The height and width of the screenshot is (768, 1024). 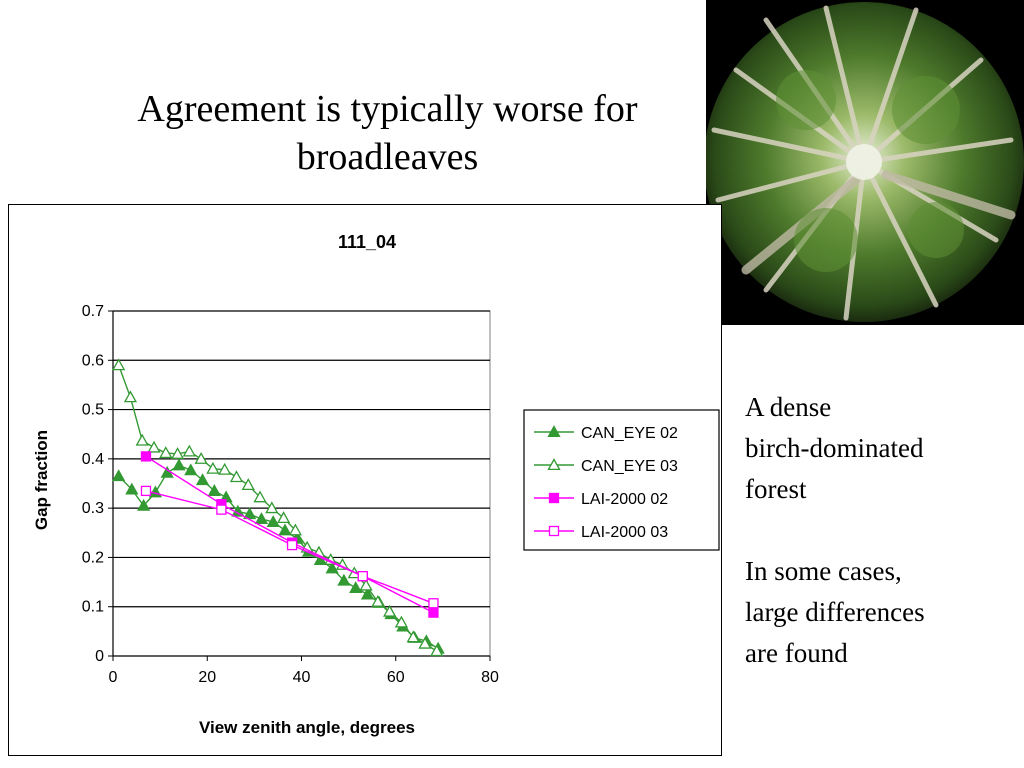 What do you see at coordinates (93, 508) in the screenshot?
I see `y-tick-label: 0.3` at bounding box center [93, 508].